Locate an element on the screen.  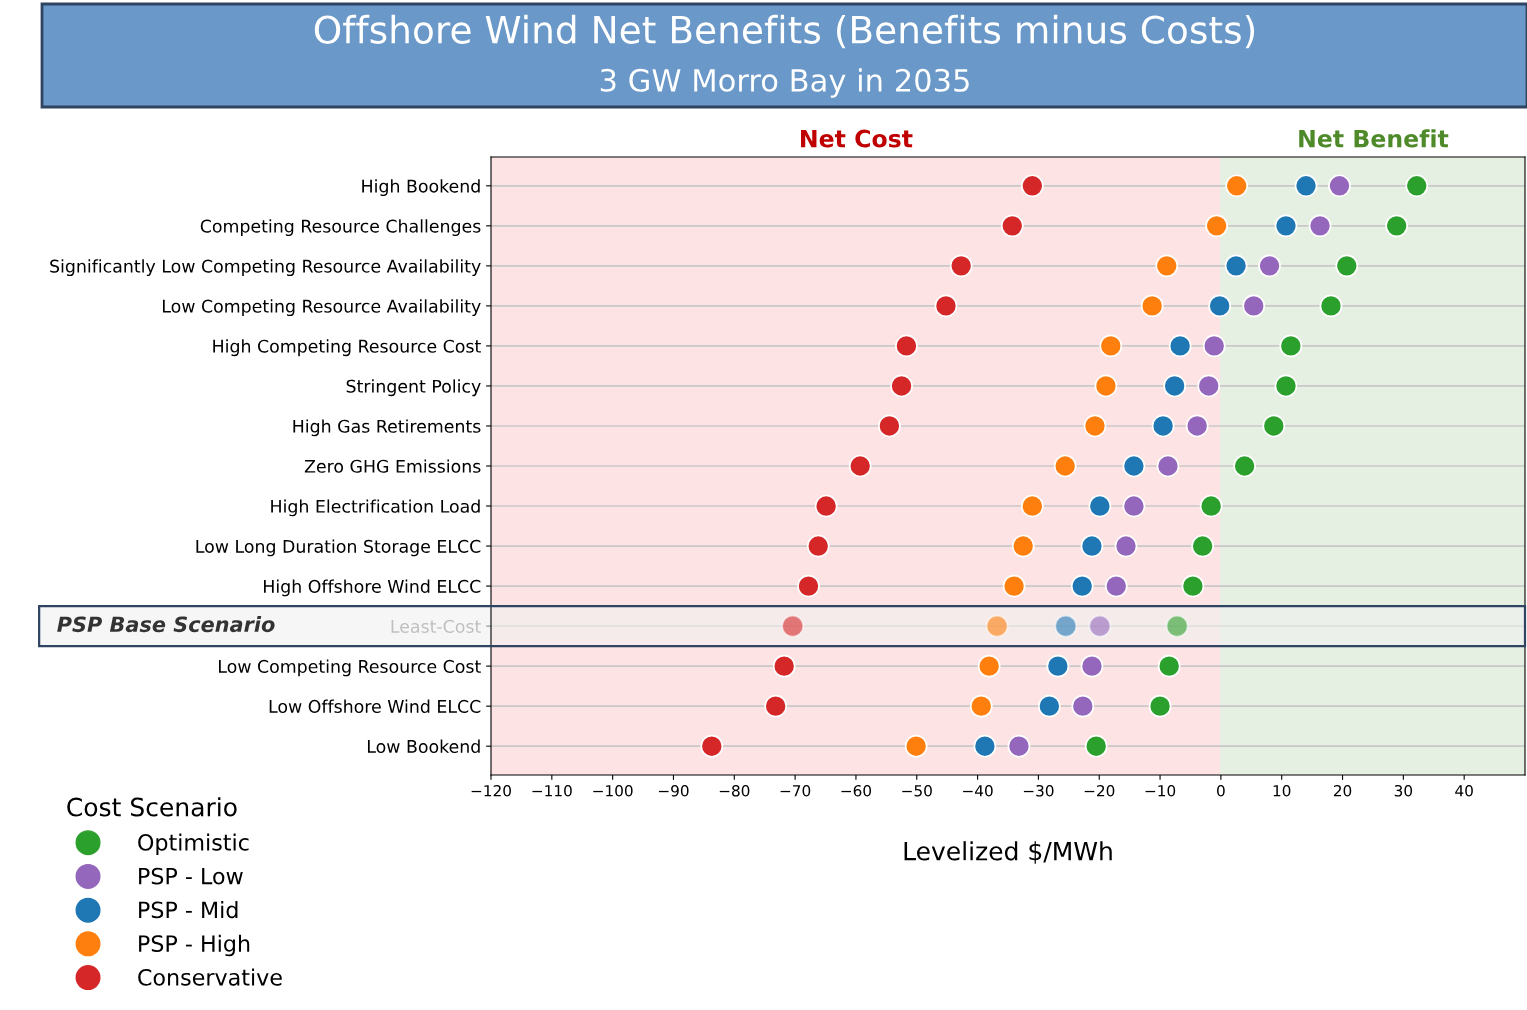
y-tick-label: Low Bookend is located at coordinates (423, 746).